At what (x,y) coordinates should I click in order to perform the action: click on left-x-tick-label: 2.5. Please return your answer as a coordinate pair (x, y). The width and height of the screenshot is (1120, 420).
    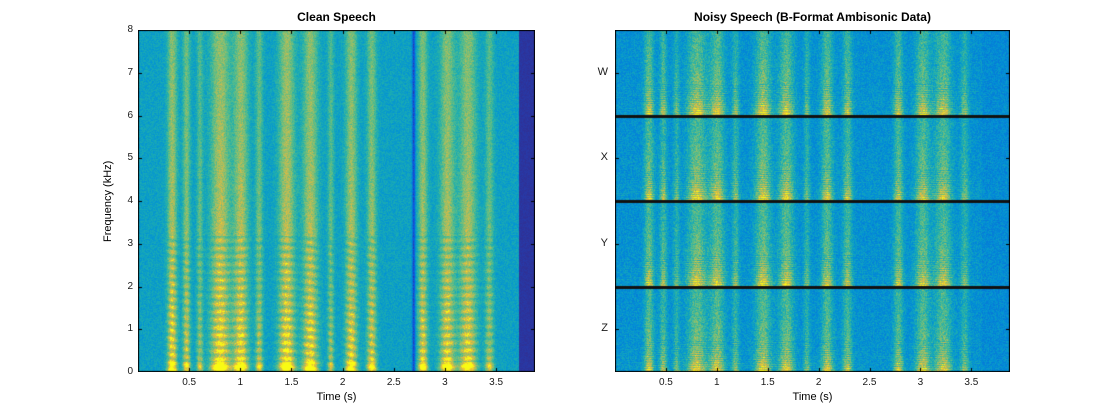
    Looking at the image, I should click on (393, 382).